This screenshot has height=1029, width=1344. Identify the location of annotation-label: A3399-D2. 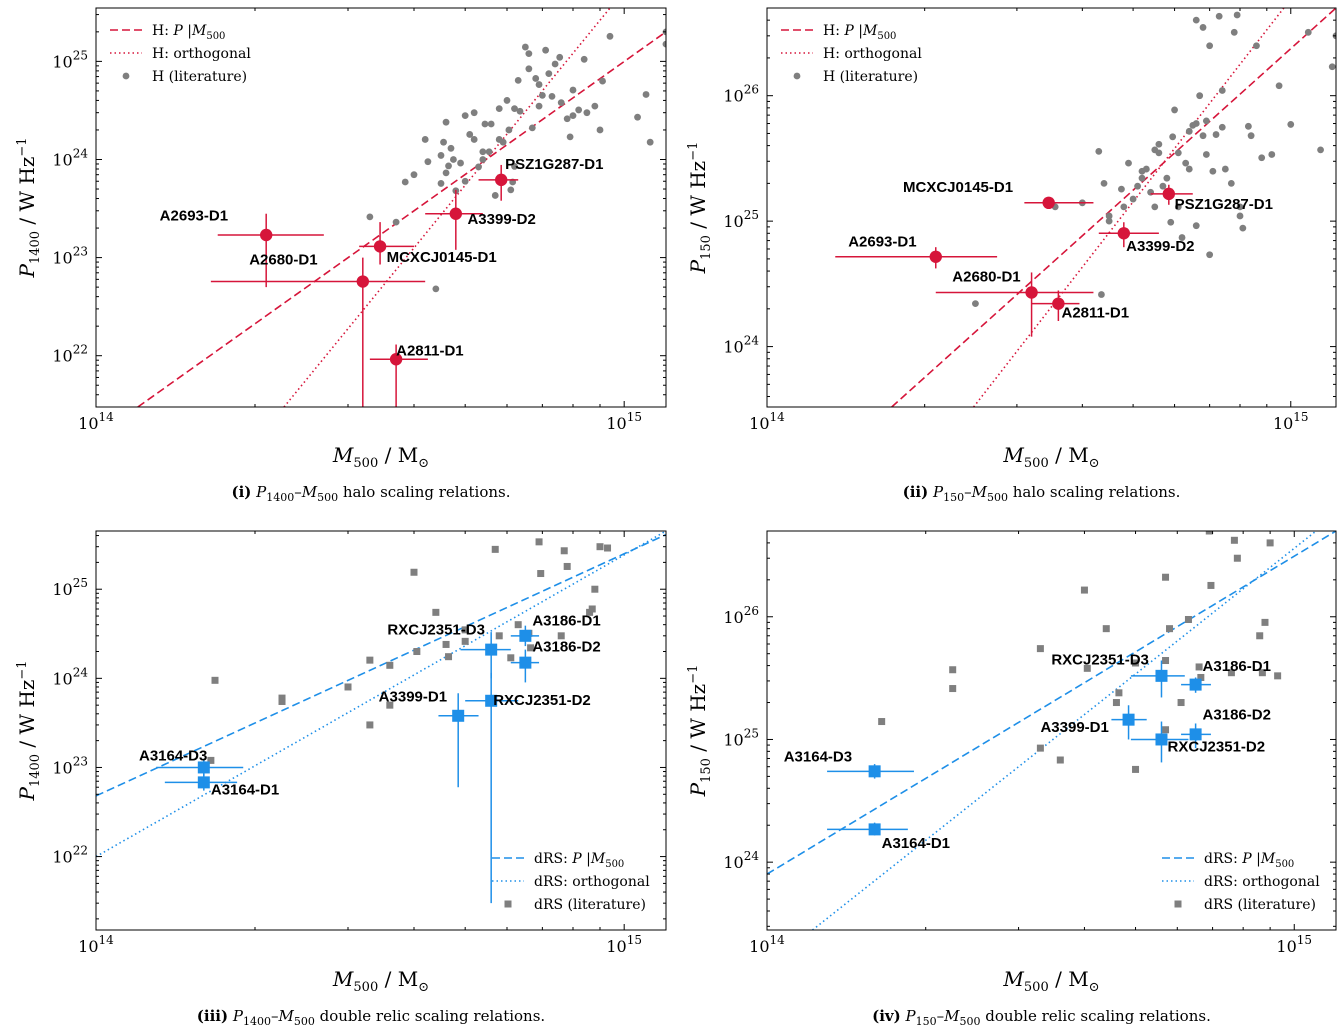
(1160, 246).